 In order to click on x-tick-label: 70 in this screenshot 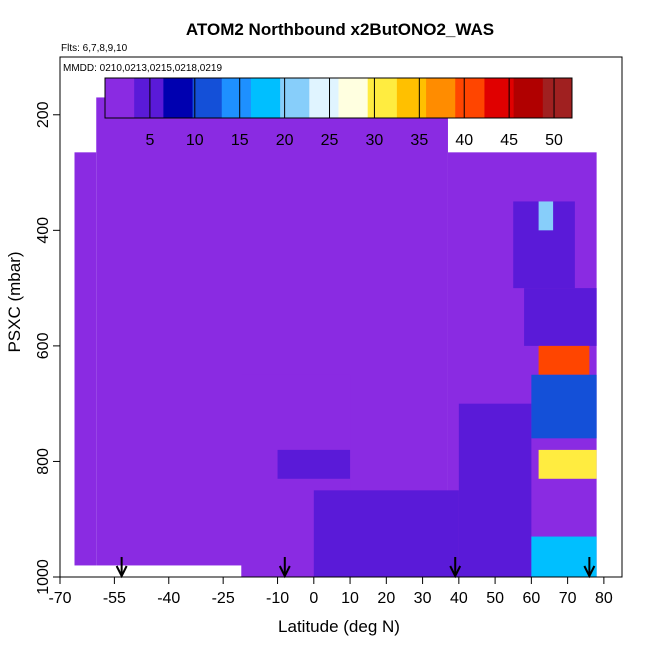, I will do `click(568, 598)`.